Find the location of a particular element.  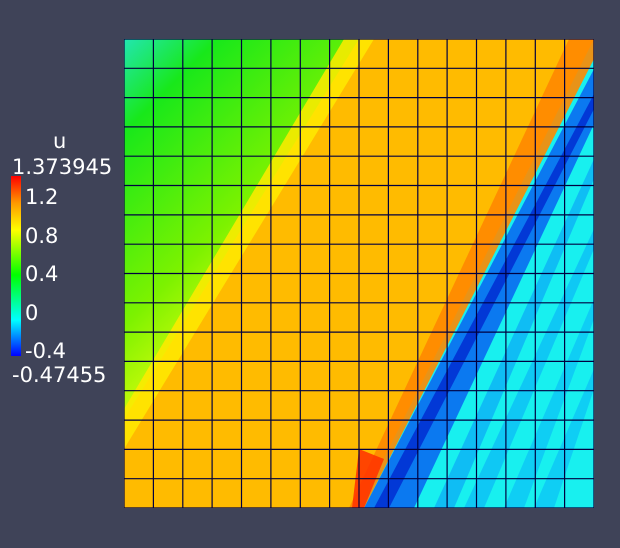

legend-tick-label: 0 is located at coordinates (32, 313).